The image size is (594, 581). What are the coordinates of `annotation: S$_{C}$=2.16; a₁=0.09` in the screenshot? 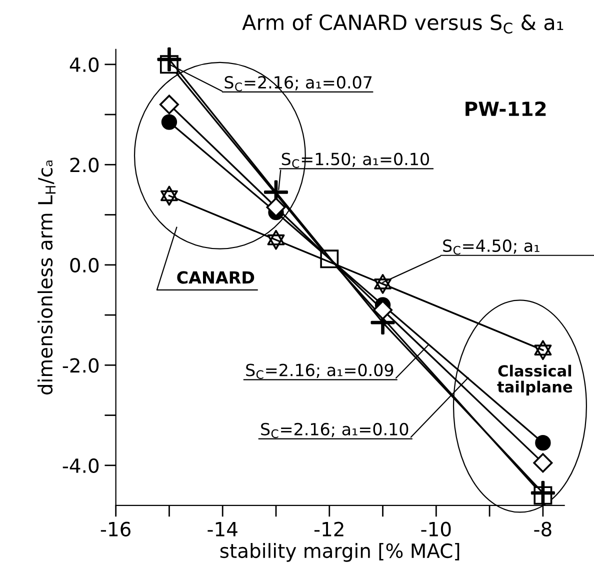 It's located at (320, 371).